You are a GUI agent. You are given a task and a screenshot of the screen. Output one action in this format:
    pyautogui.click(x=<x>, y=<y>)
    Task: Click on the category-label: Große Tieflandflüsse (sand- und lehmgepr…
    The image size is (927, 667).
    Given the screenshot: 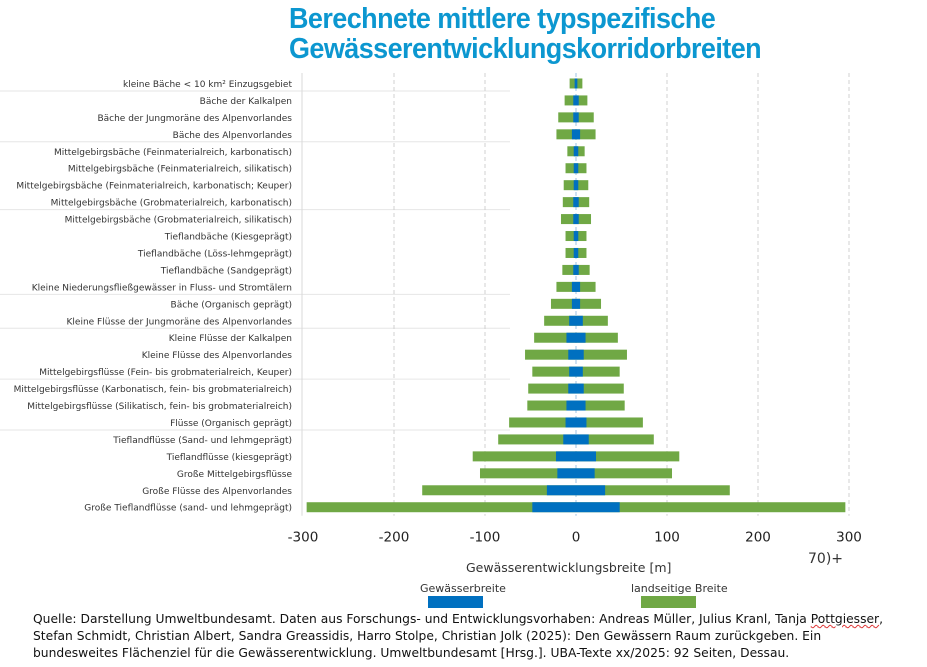 What is the action you would take?
    pyautogui.click(x=188, y=509)
    